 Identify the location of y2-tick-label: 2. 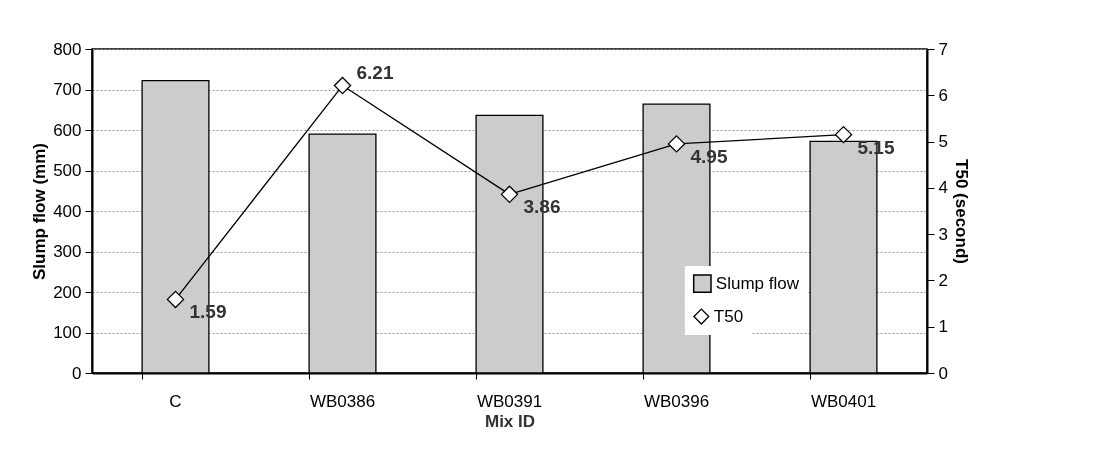
(943, 280).